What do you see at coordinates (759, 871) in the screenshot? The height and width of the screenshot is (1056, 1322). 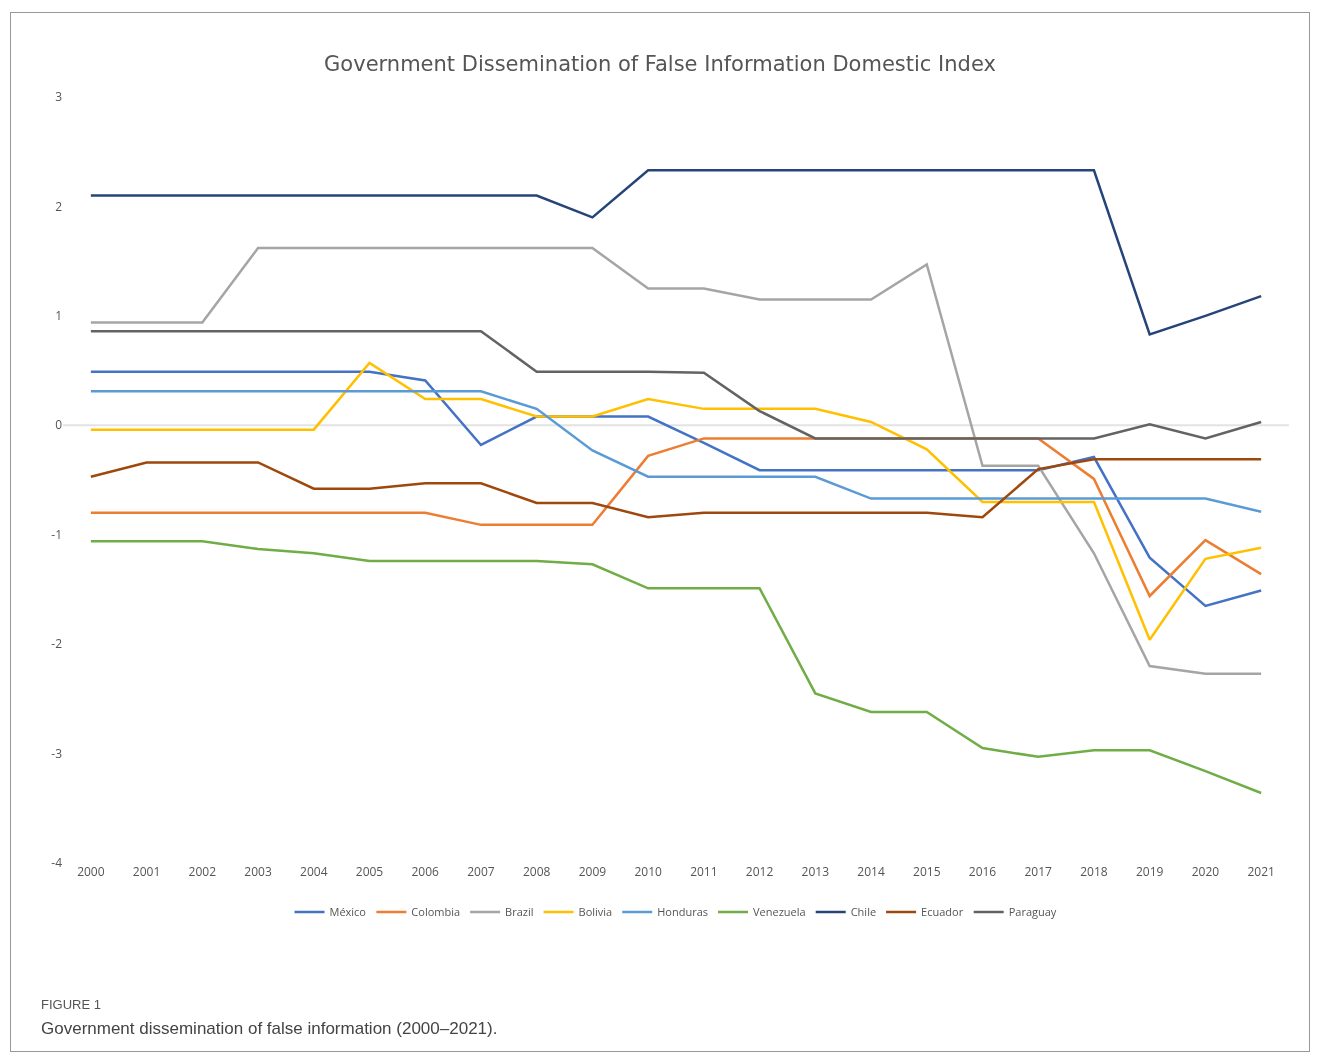 I see `x-tick-label: 2012` at bounding box center [759, 871].